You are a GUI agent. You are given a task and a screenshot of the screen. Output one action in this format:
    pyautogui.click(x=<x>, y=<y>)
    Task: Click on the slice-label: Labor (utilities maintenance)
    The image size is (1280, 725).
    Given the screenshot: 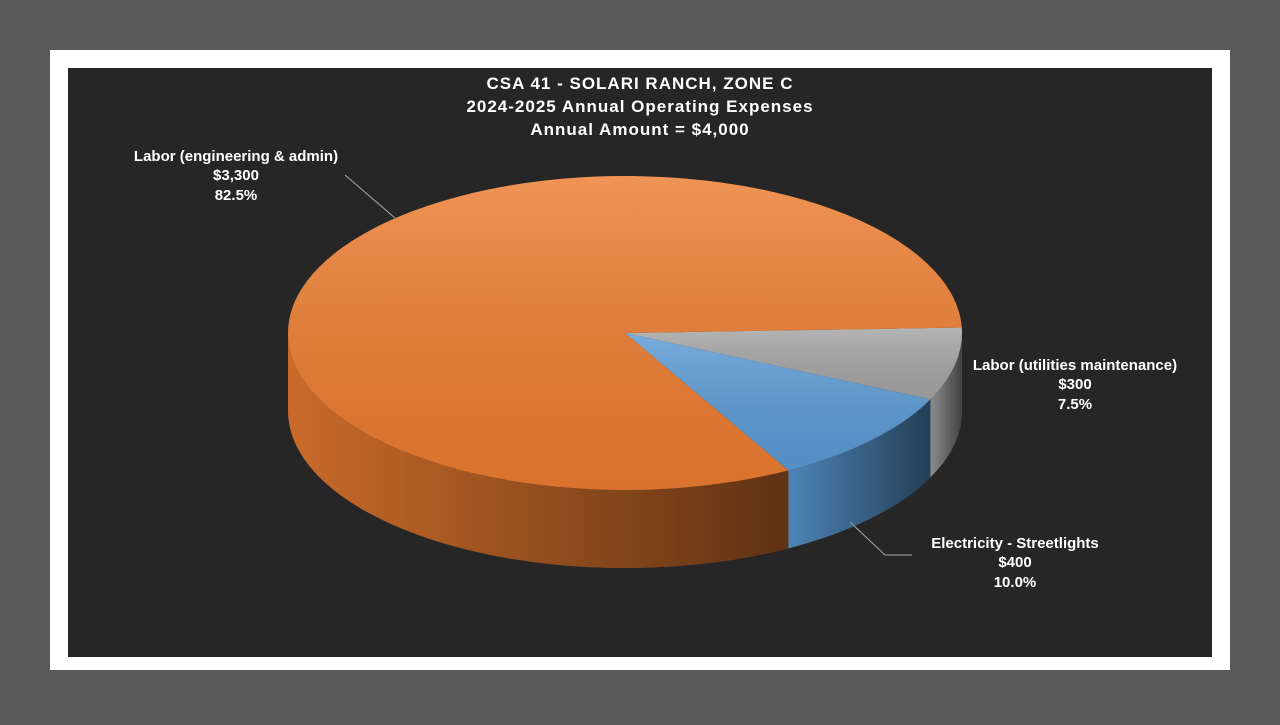 What is the action you would take?
    pyautogui.click(x=1075, y=365)
    